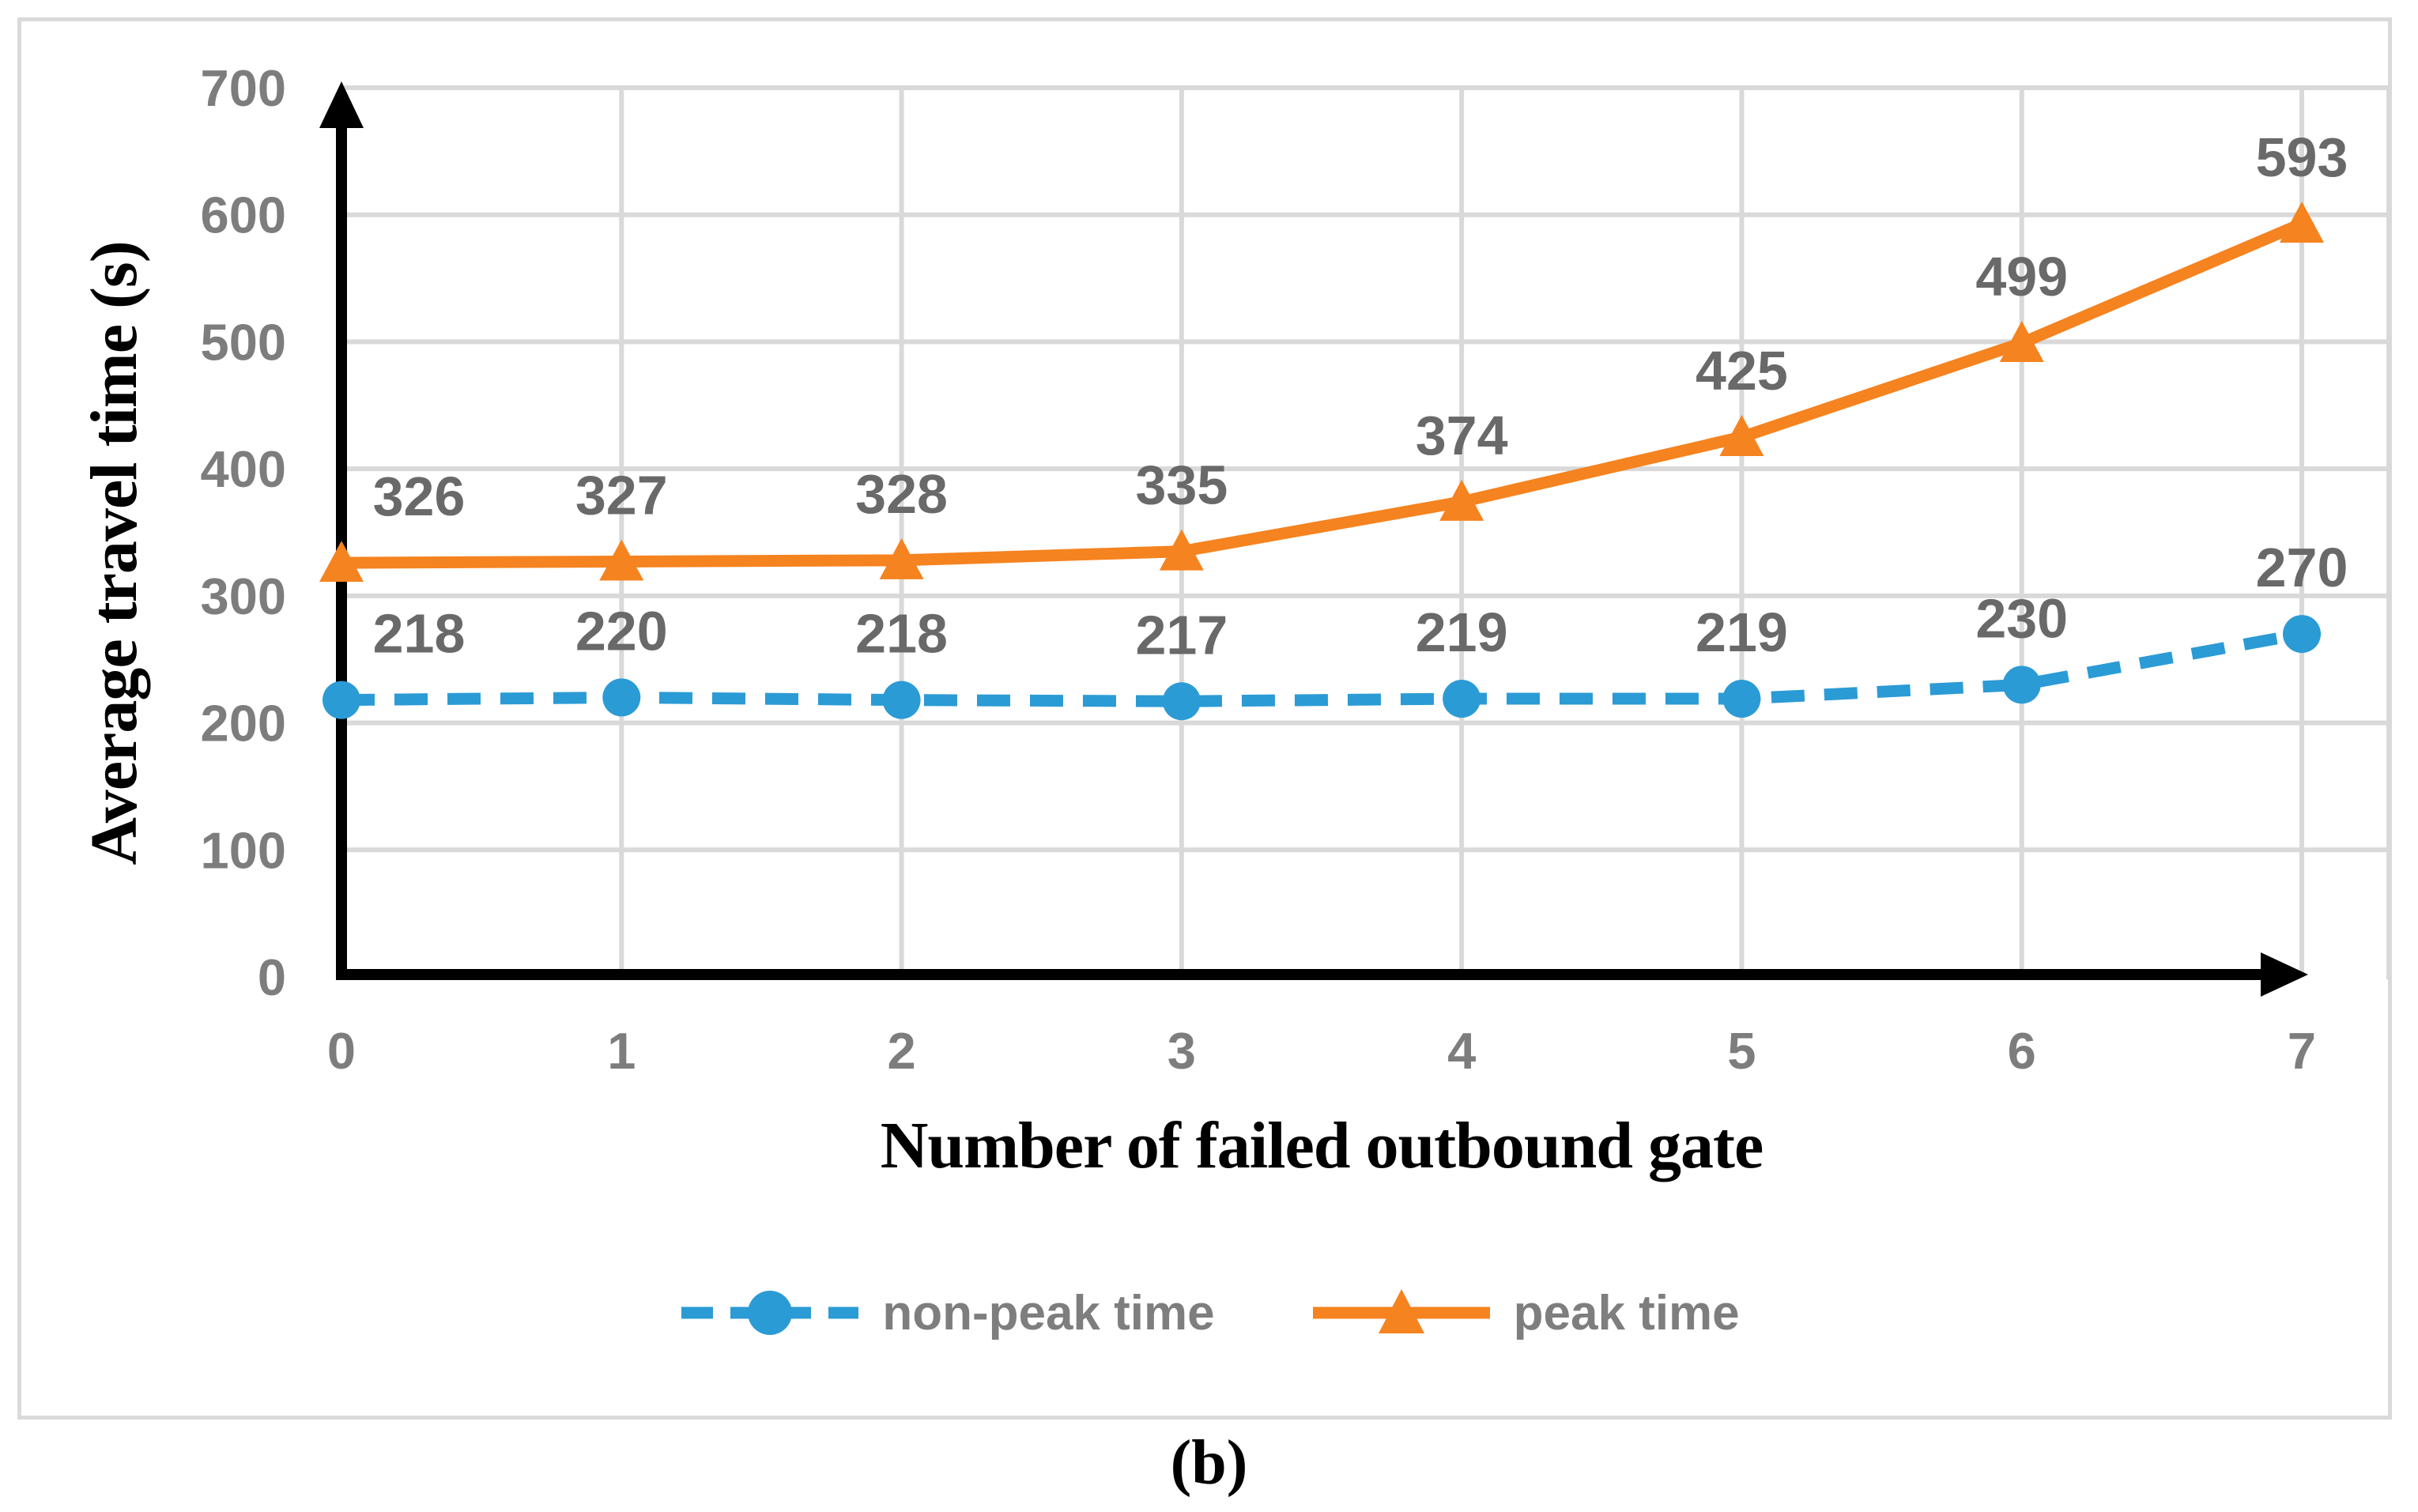  Describe the element at coordinates (243, 215) in the screenshot. I see `y-tick-label: 600` at that location.